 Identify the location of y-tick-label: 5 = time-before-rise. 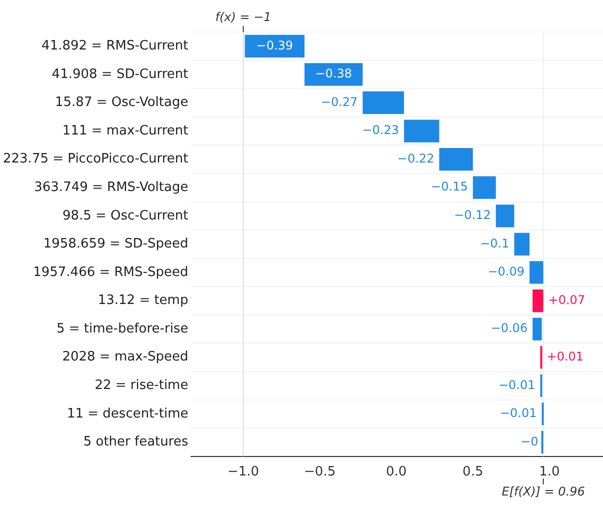
(122, 328).